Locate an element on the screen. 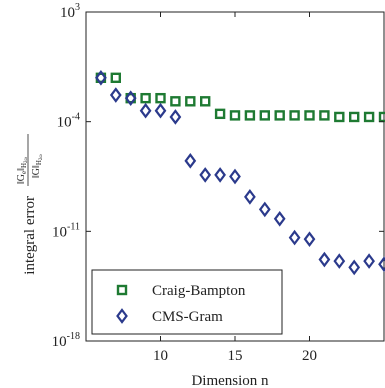 The height and width of the screenshot is (388, 385). x-tick-label: 10 is located at coordinates (160, 356).